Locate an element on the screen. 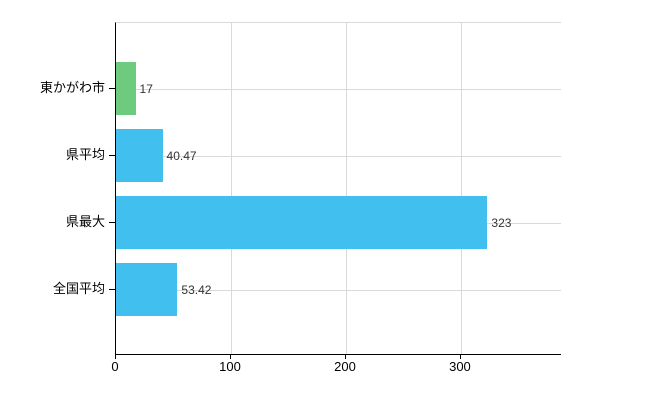  x-axis-tick-label: 0 is located at coordinates (115, 366).